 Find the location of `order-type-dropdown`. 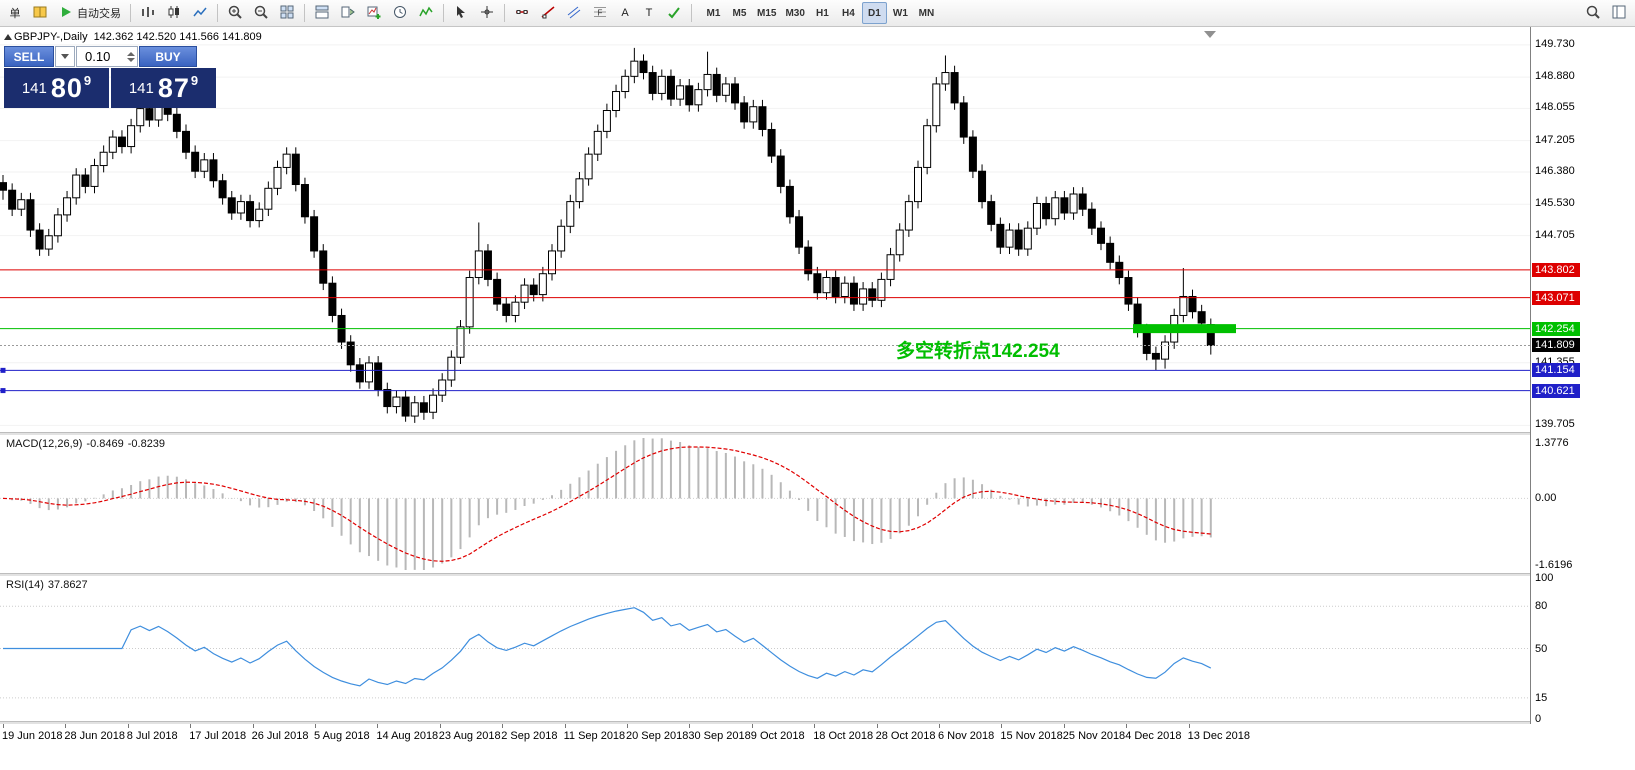

order-type-dropdown is located at coordinates (65, 56).